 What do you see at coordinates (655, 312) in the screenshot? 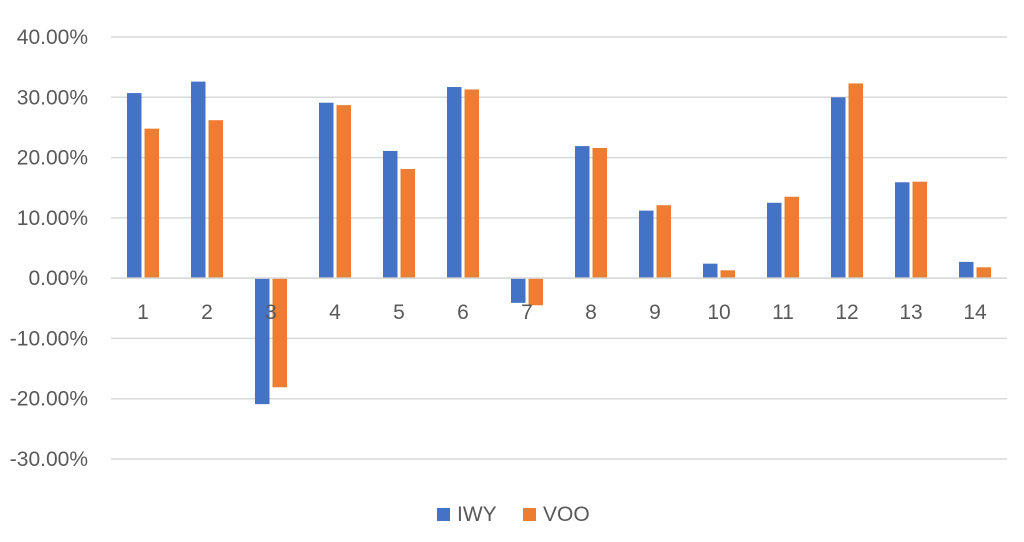
I see `x-category-label: 9` at bounding box center [655, 312].